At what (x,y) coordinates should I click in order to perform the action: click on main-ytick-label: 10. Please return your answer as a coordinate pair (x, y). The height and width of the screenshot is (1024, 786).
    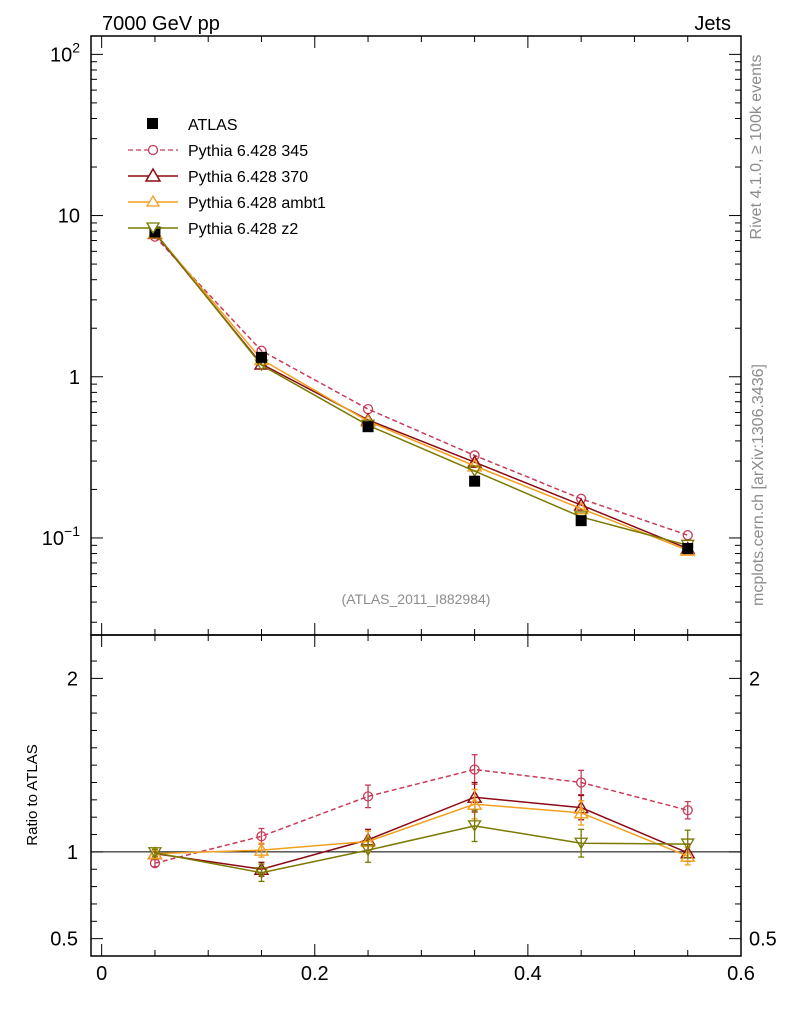
    Looking at the image, I should click on (69, 217).